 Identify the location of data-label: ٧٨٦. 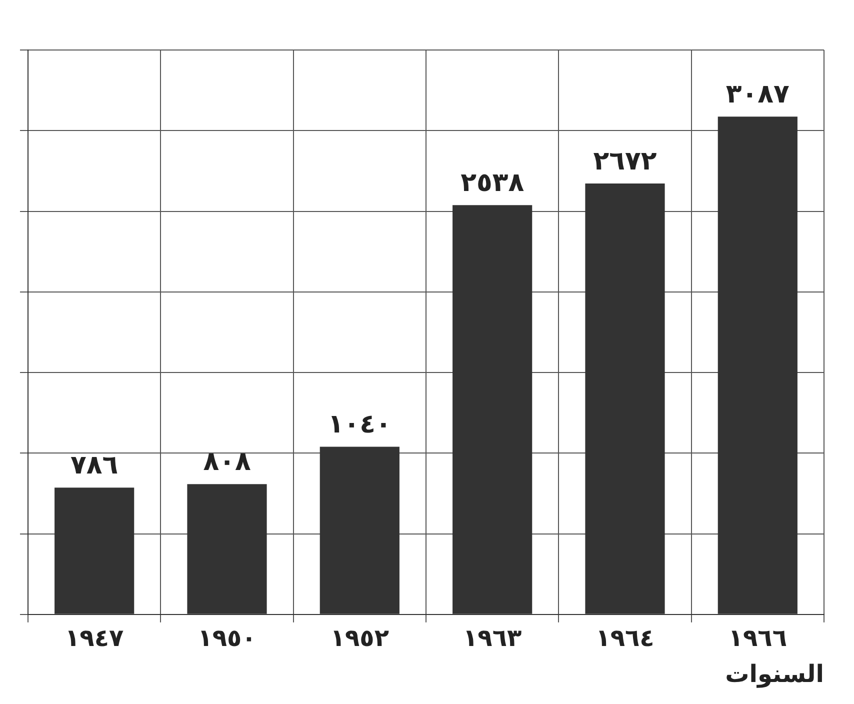
(94, 465).